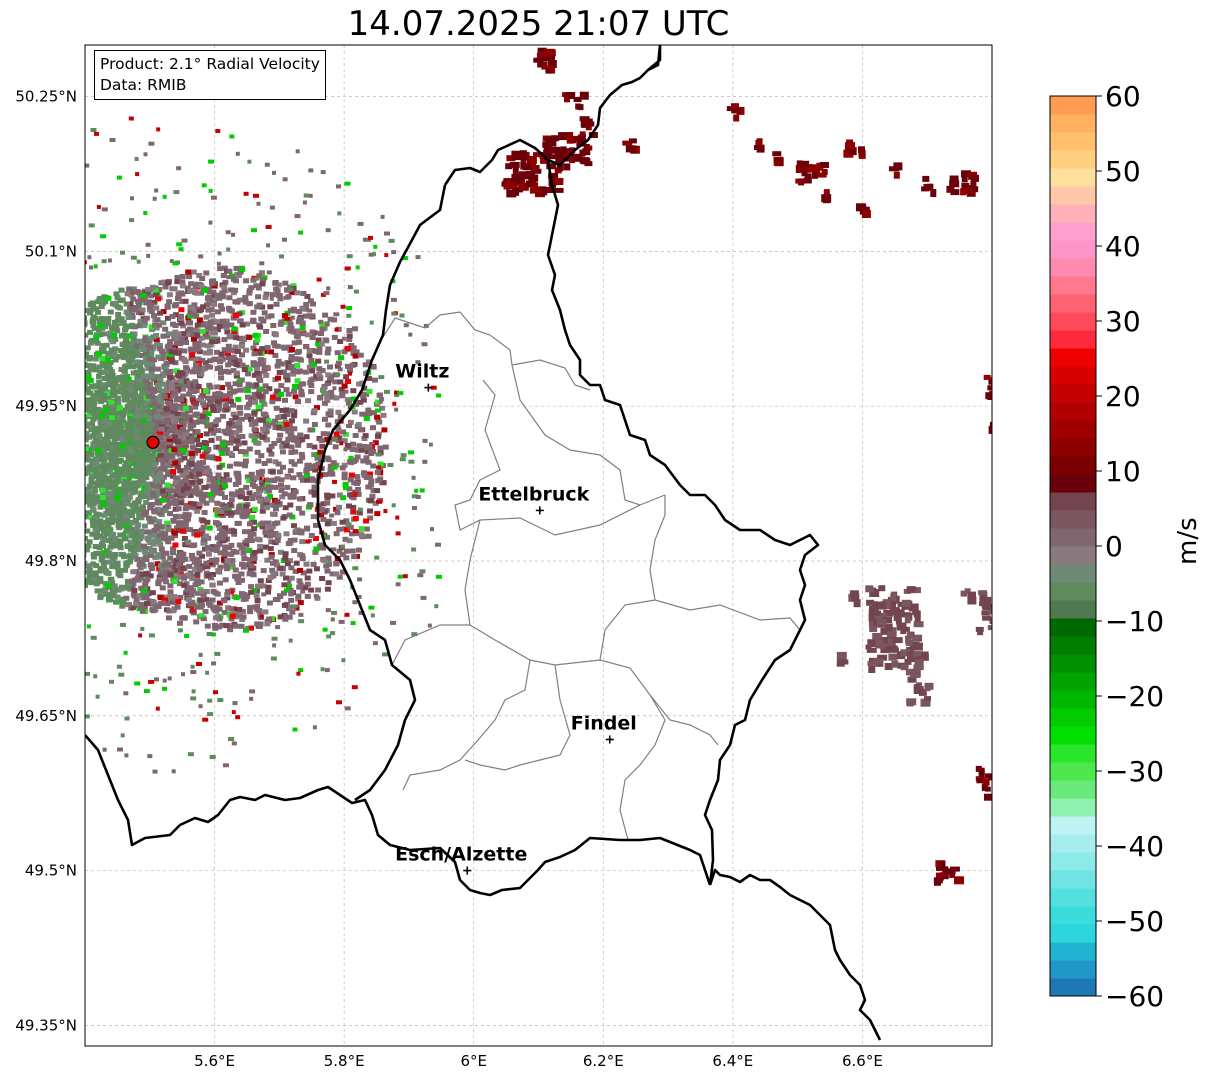 The image size is (1207, 1081). What do you see at coordinates (1123, 171) in the screenshot?
I see `colorbar-tick-label: 50` at bounding box center [1123, 171].